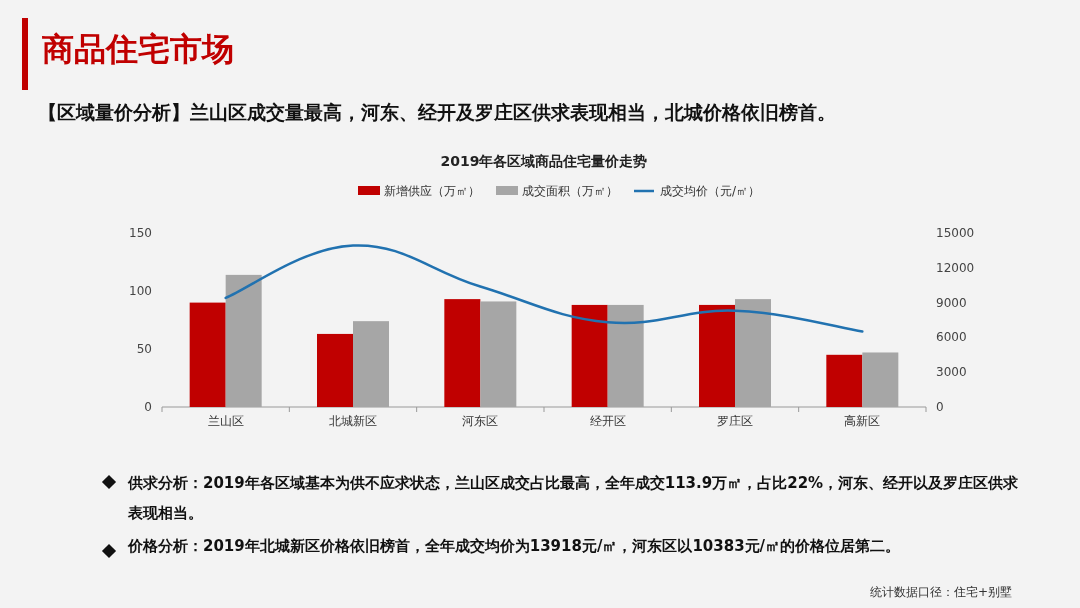 This screenshot has width=1080, height=608. What do you see at coordinates (570, 191) in the screenshot?
I see `legend-label: 成交面积（万㎡）` at bounding box center [570, 191].